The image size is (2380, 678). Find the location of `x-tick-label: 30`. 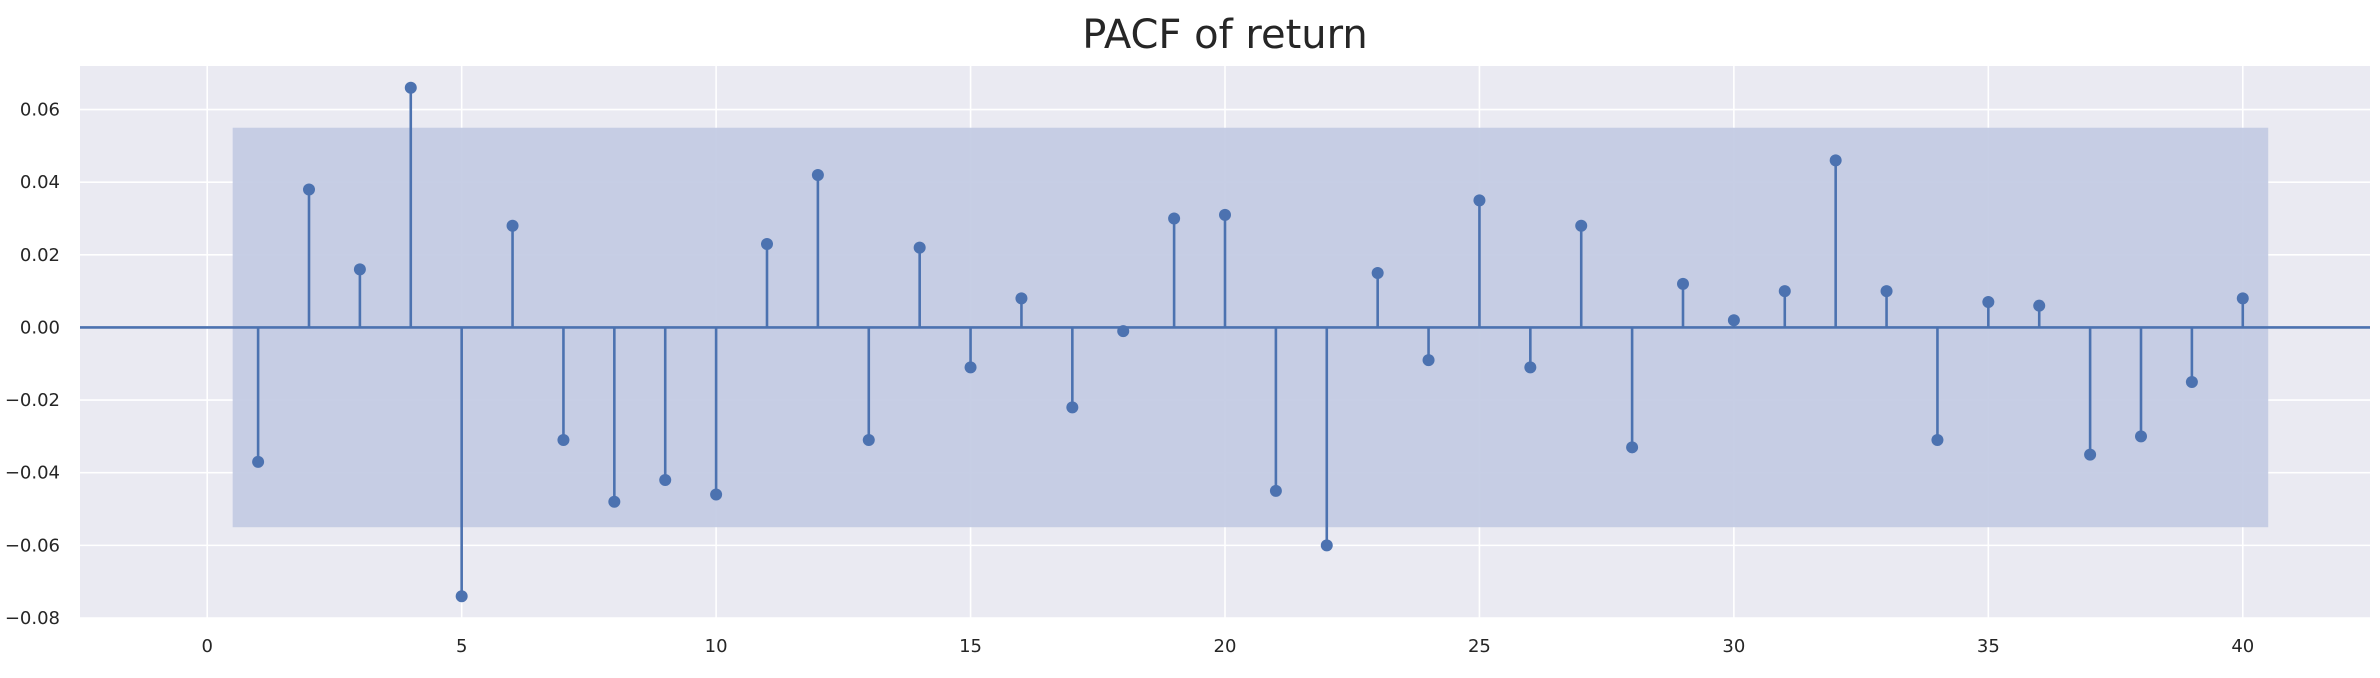

x-tick-label: 30 is located at coordinates (1733, 646).